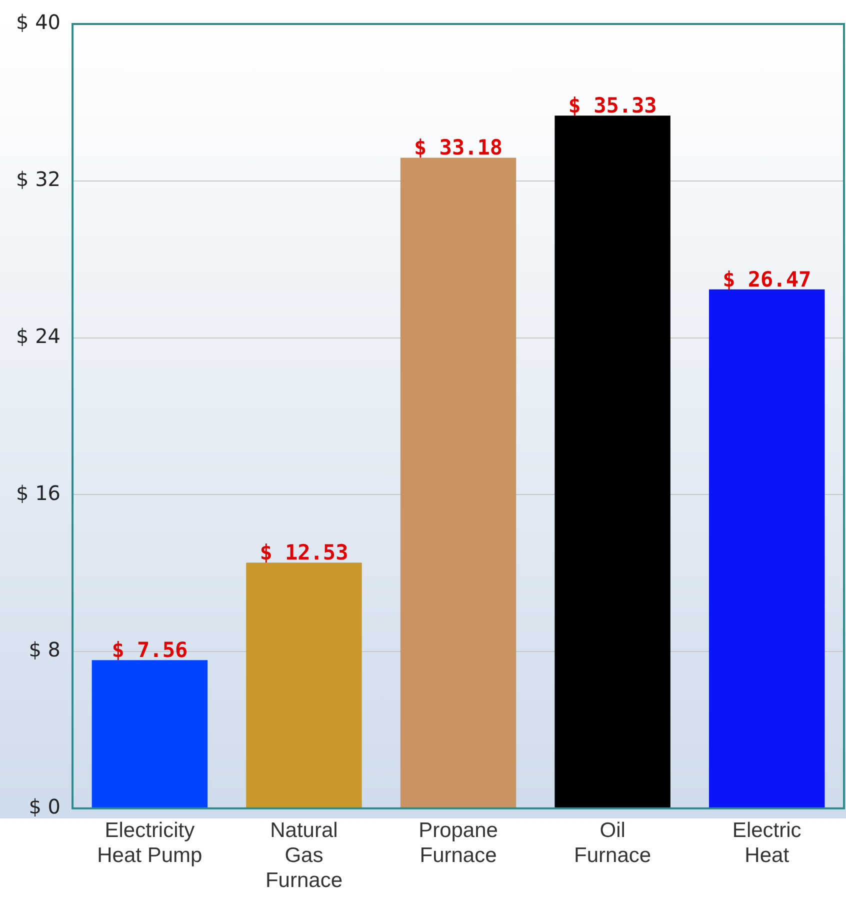  What do you see at coordinates (150, 650) in the screenshot?
I see `data-label: $ 7.56` at bounding box center [150, 650].